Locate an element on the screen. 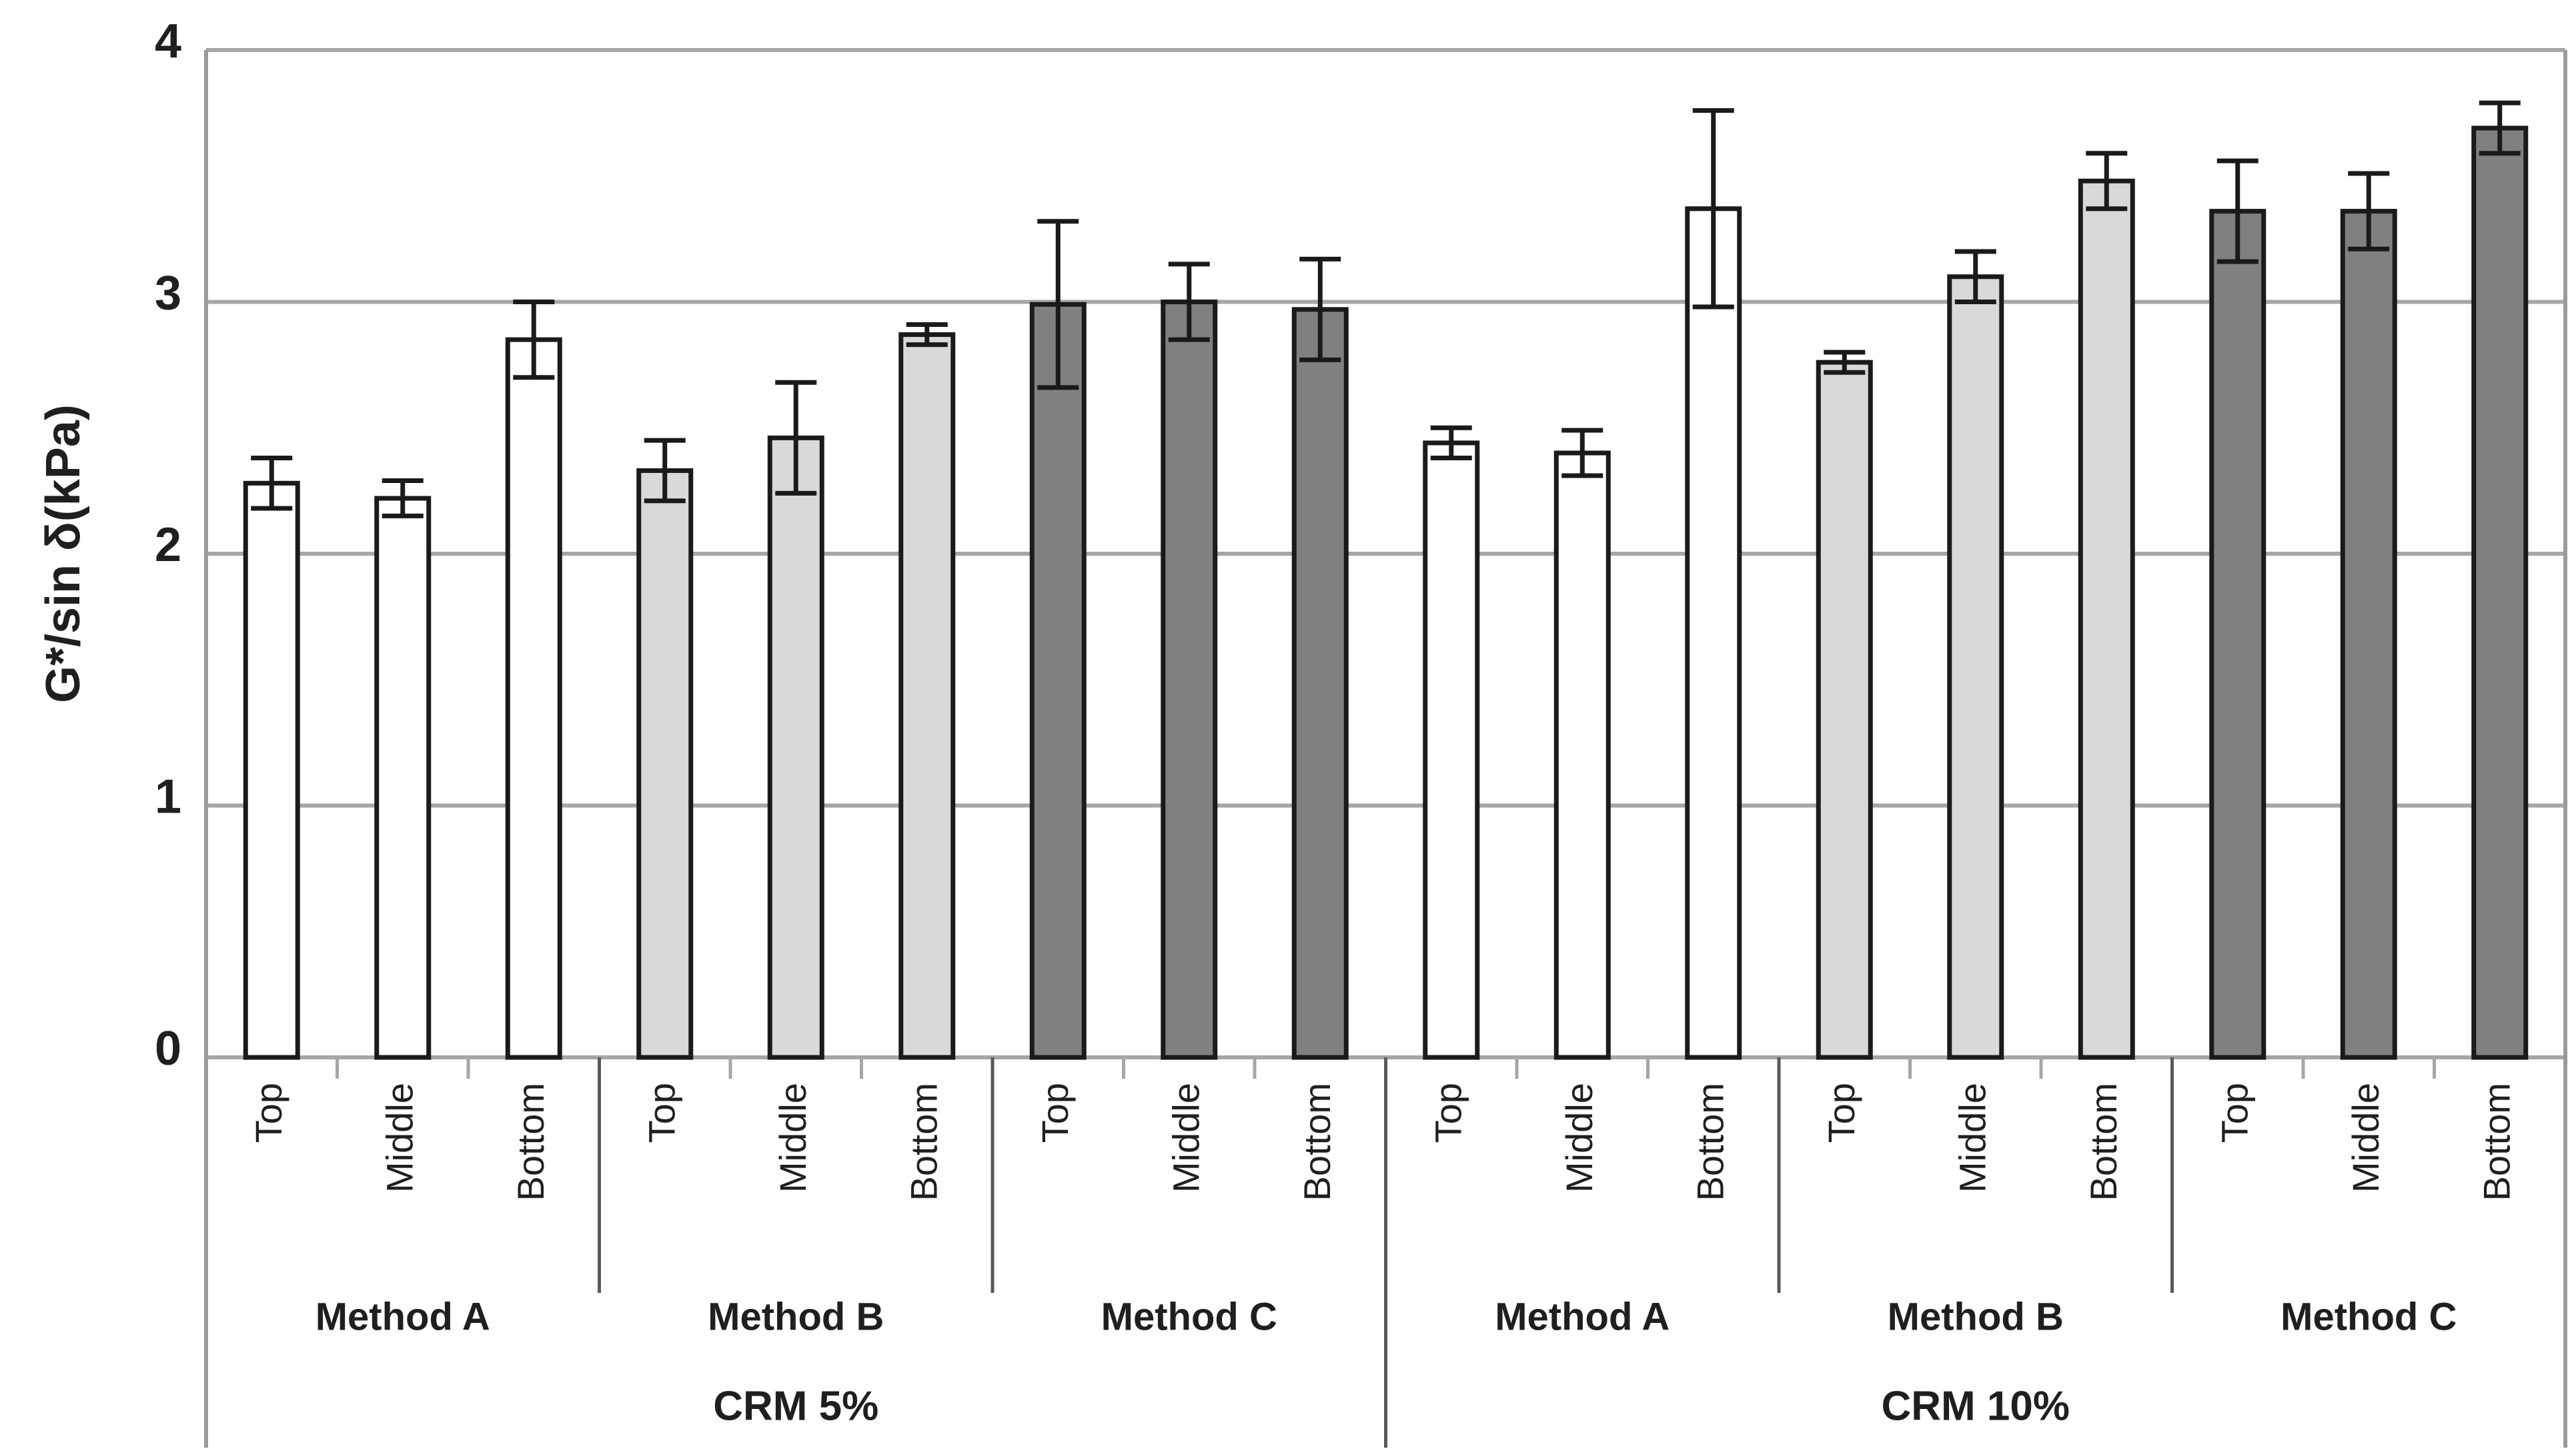 Image resolution: width=2576 pixels, height=1453 pixels. bar-crm-5-method-b-middle is located at coordinates (796, 747).